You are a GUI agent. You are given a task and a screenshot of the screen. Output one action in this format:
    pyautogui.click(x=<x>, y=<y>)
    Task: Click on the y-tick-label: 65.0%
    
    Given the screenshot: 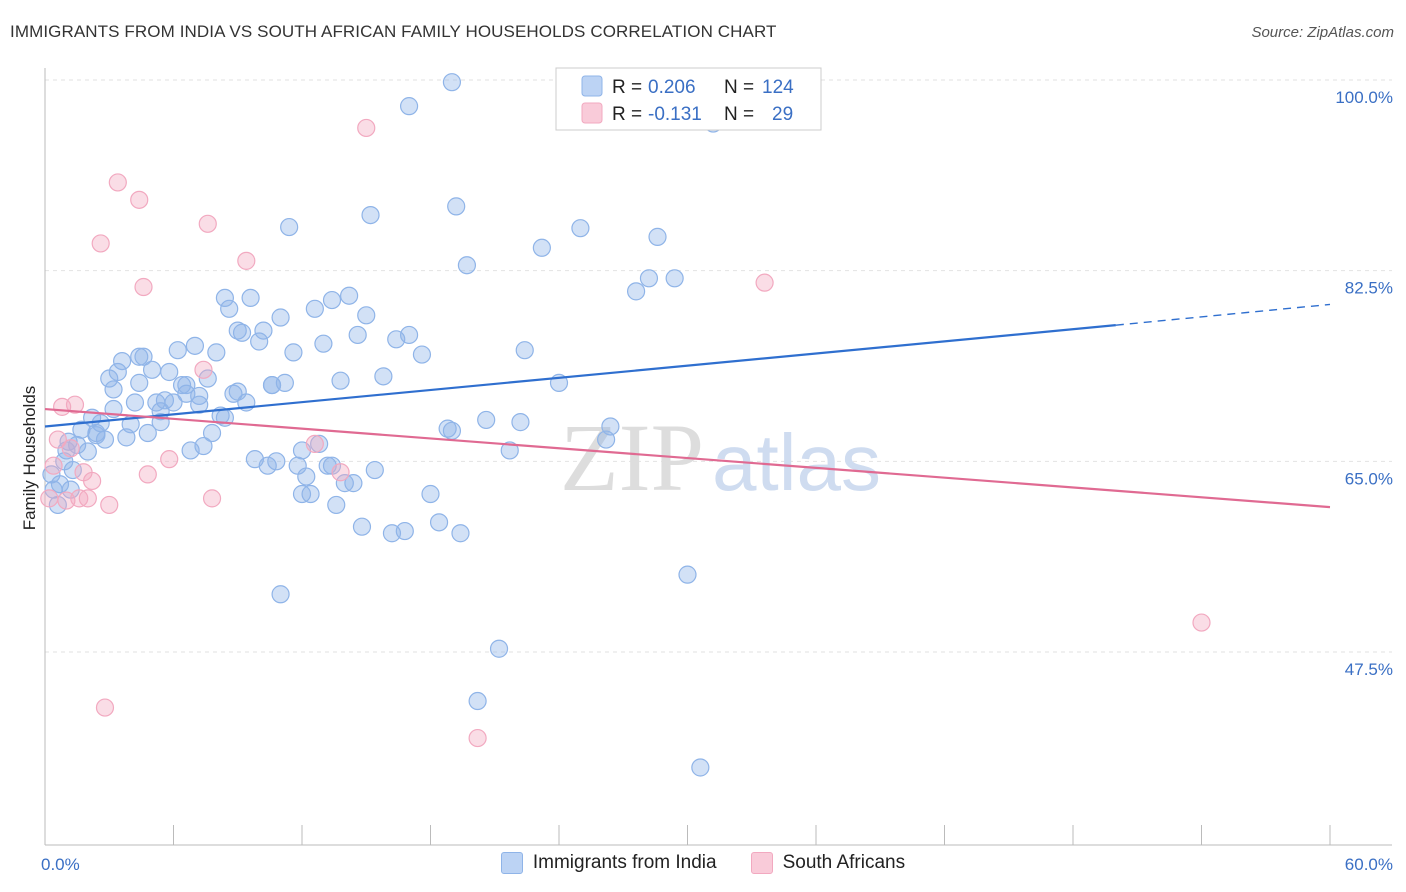 What is the action you would take?
    pyautogui.click(x=1369, y=478)
    